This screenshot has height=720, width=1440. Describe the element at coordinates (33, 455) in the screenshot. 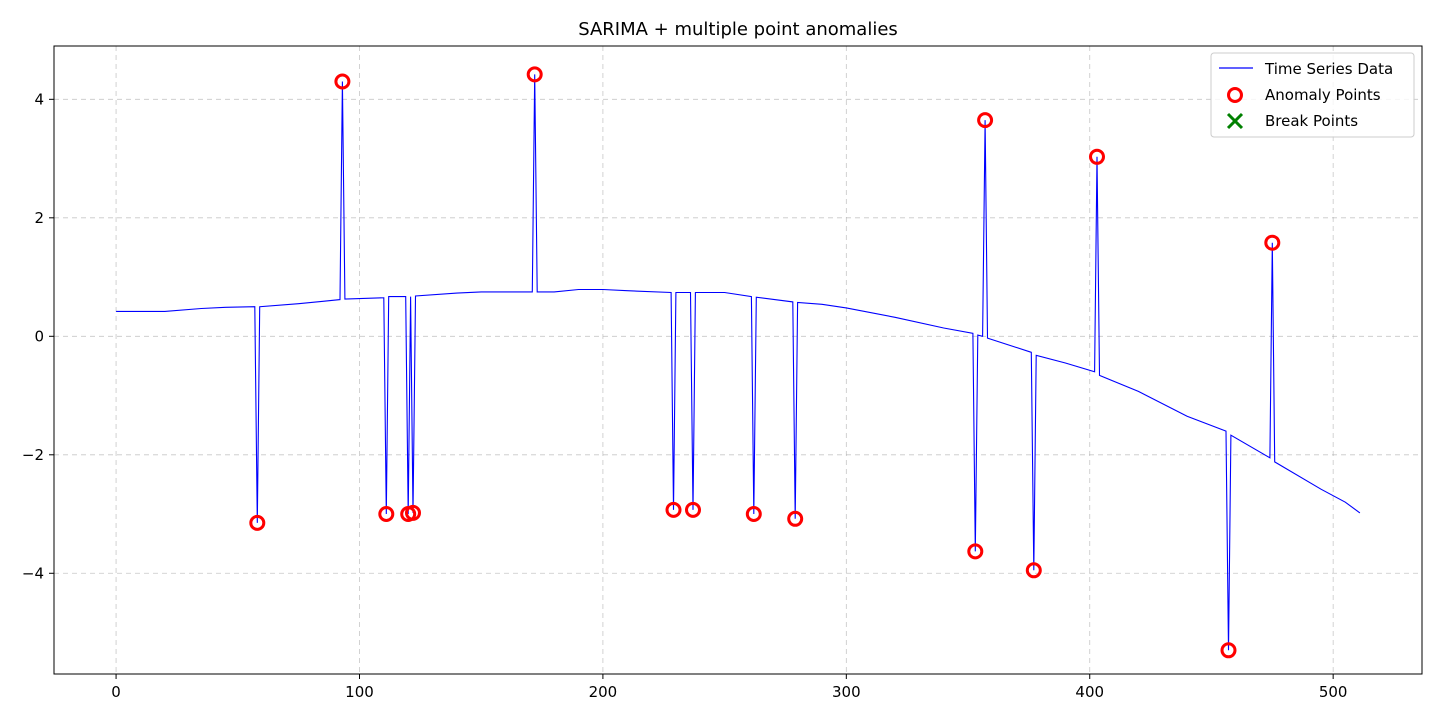

I see `y-tick-label: −2` at that location.